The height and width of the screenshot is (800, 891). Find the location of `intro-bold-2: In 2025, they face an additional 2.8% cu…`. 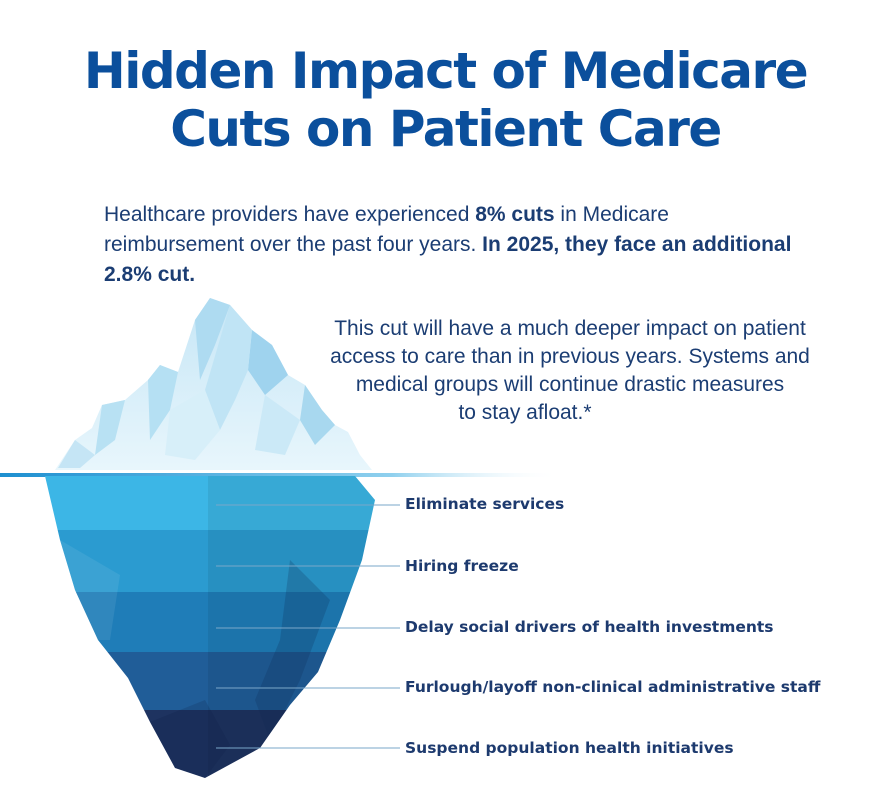

intro-bold-2: In 2025, they face an additional 2.8% cu… is located at coordinates (448, 259).